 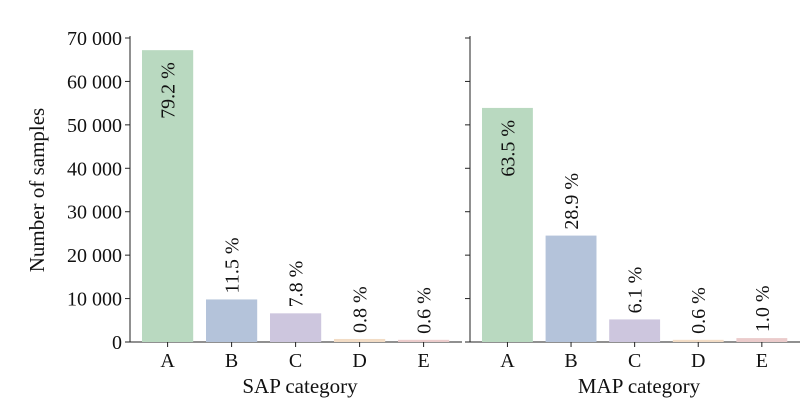 I want to click on y-tick-label: 70 000, so click(x=94, y=39).